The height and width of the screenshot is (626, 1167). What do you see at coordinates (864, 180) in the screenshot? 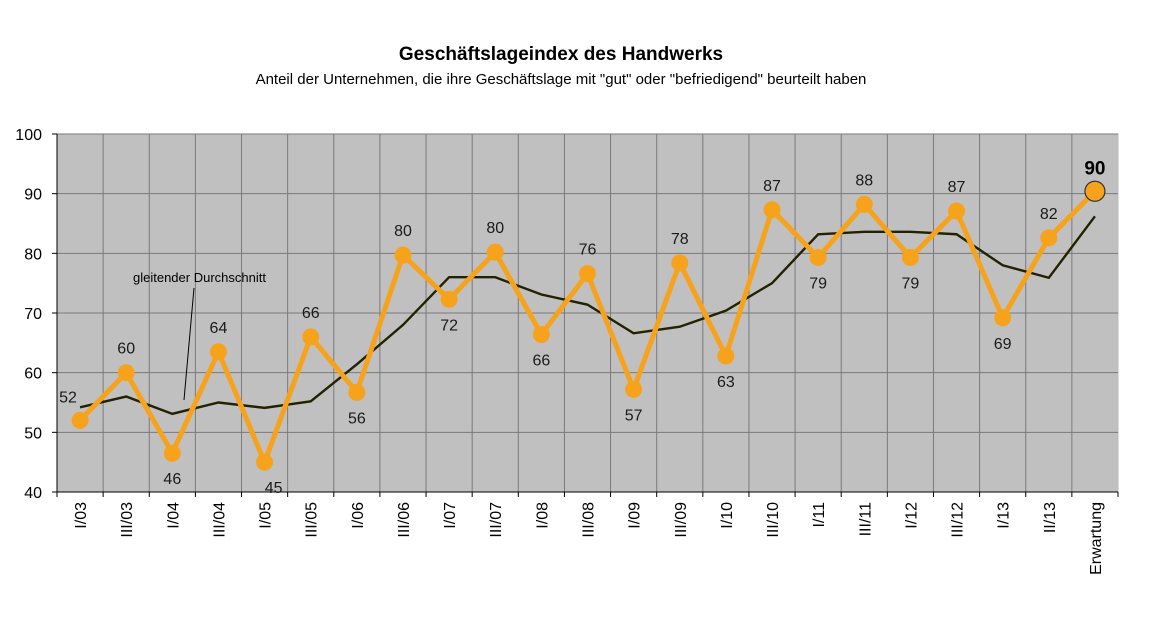
I see `data-label: 88` at bounding box center [864, 180].